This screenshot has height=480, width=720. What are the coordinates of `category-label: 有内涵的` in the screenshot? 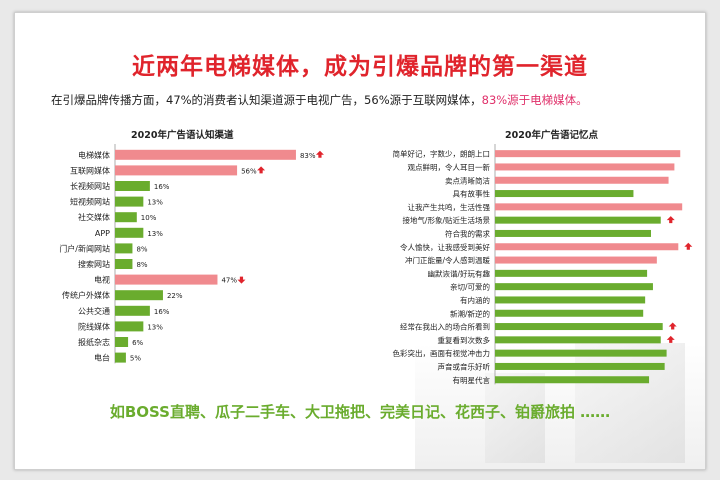 It's located at (475, 300).